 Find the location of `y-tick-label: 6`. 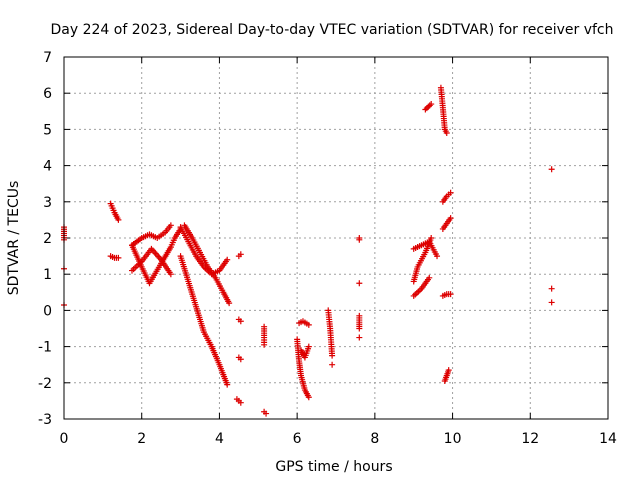

y-tick-label: 6 is located at coordinates (47, 94).